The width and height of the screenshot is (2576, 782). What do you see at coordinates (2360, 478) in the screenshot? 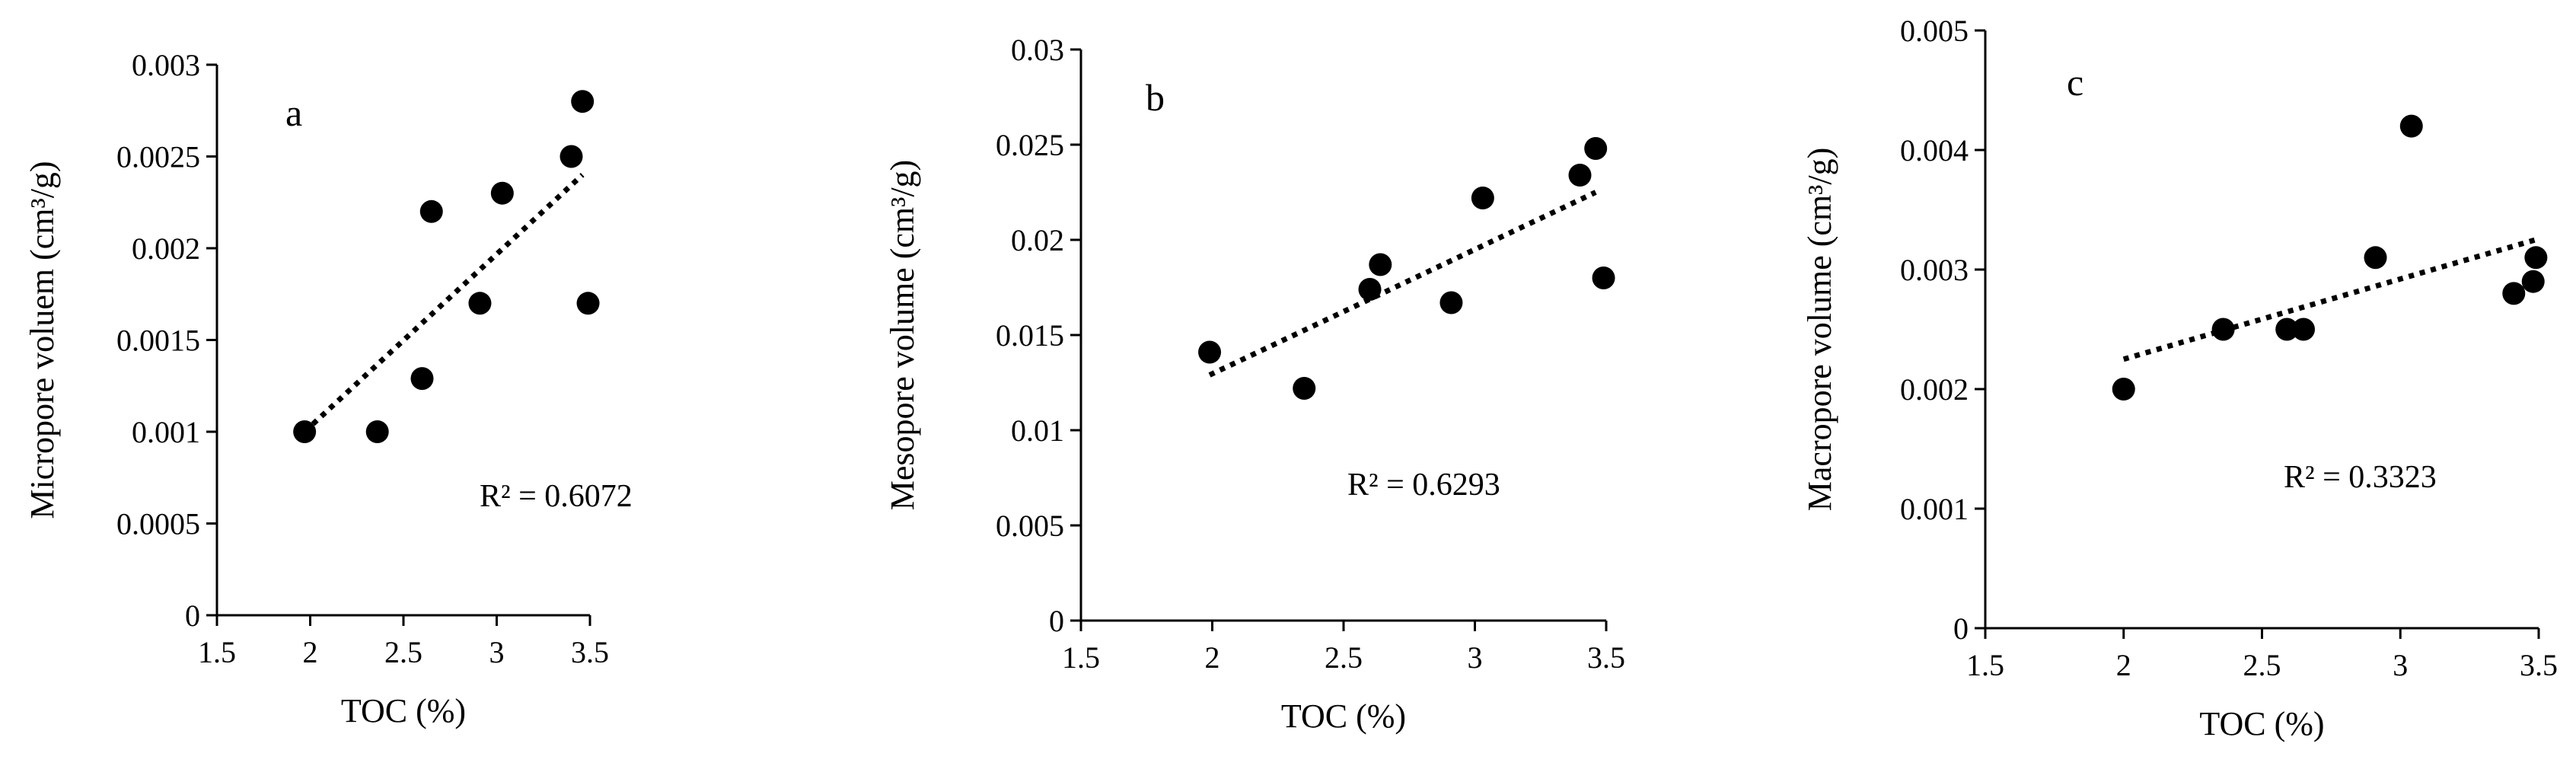
I see `r-squared-label: R² = 0.3323` at bounding box center [2360, 478].